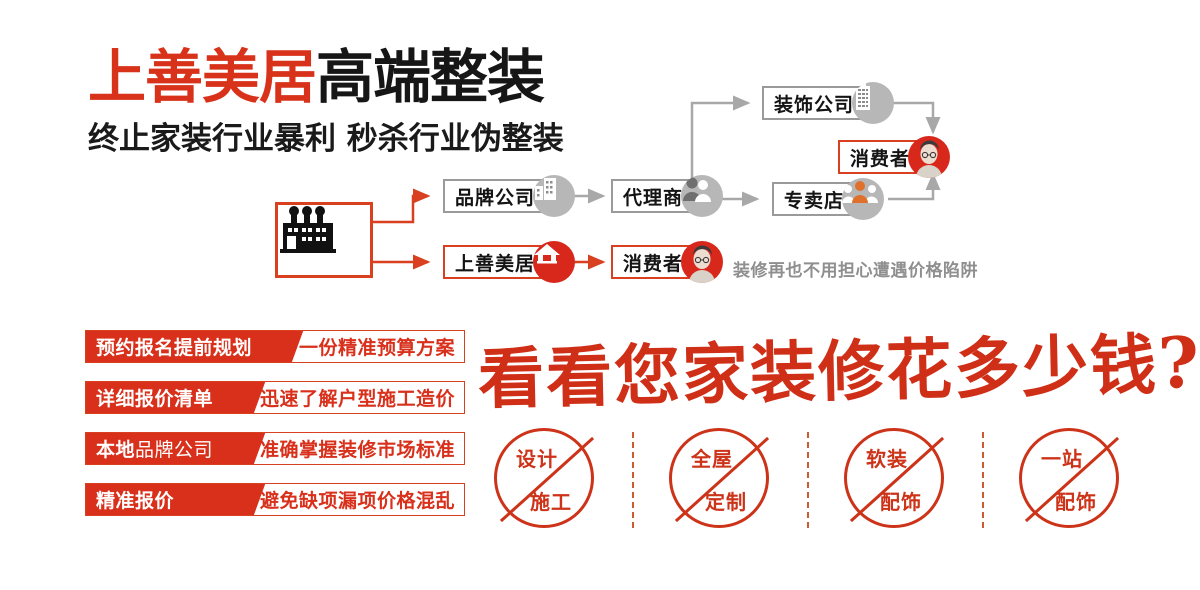 Image resolution: width=1200 pixels, height=590 pixels. Describe the element at coordinates (202, 77) in the screenshot. I see `brand-name: 上善美居` at that location.